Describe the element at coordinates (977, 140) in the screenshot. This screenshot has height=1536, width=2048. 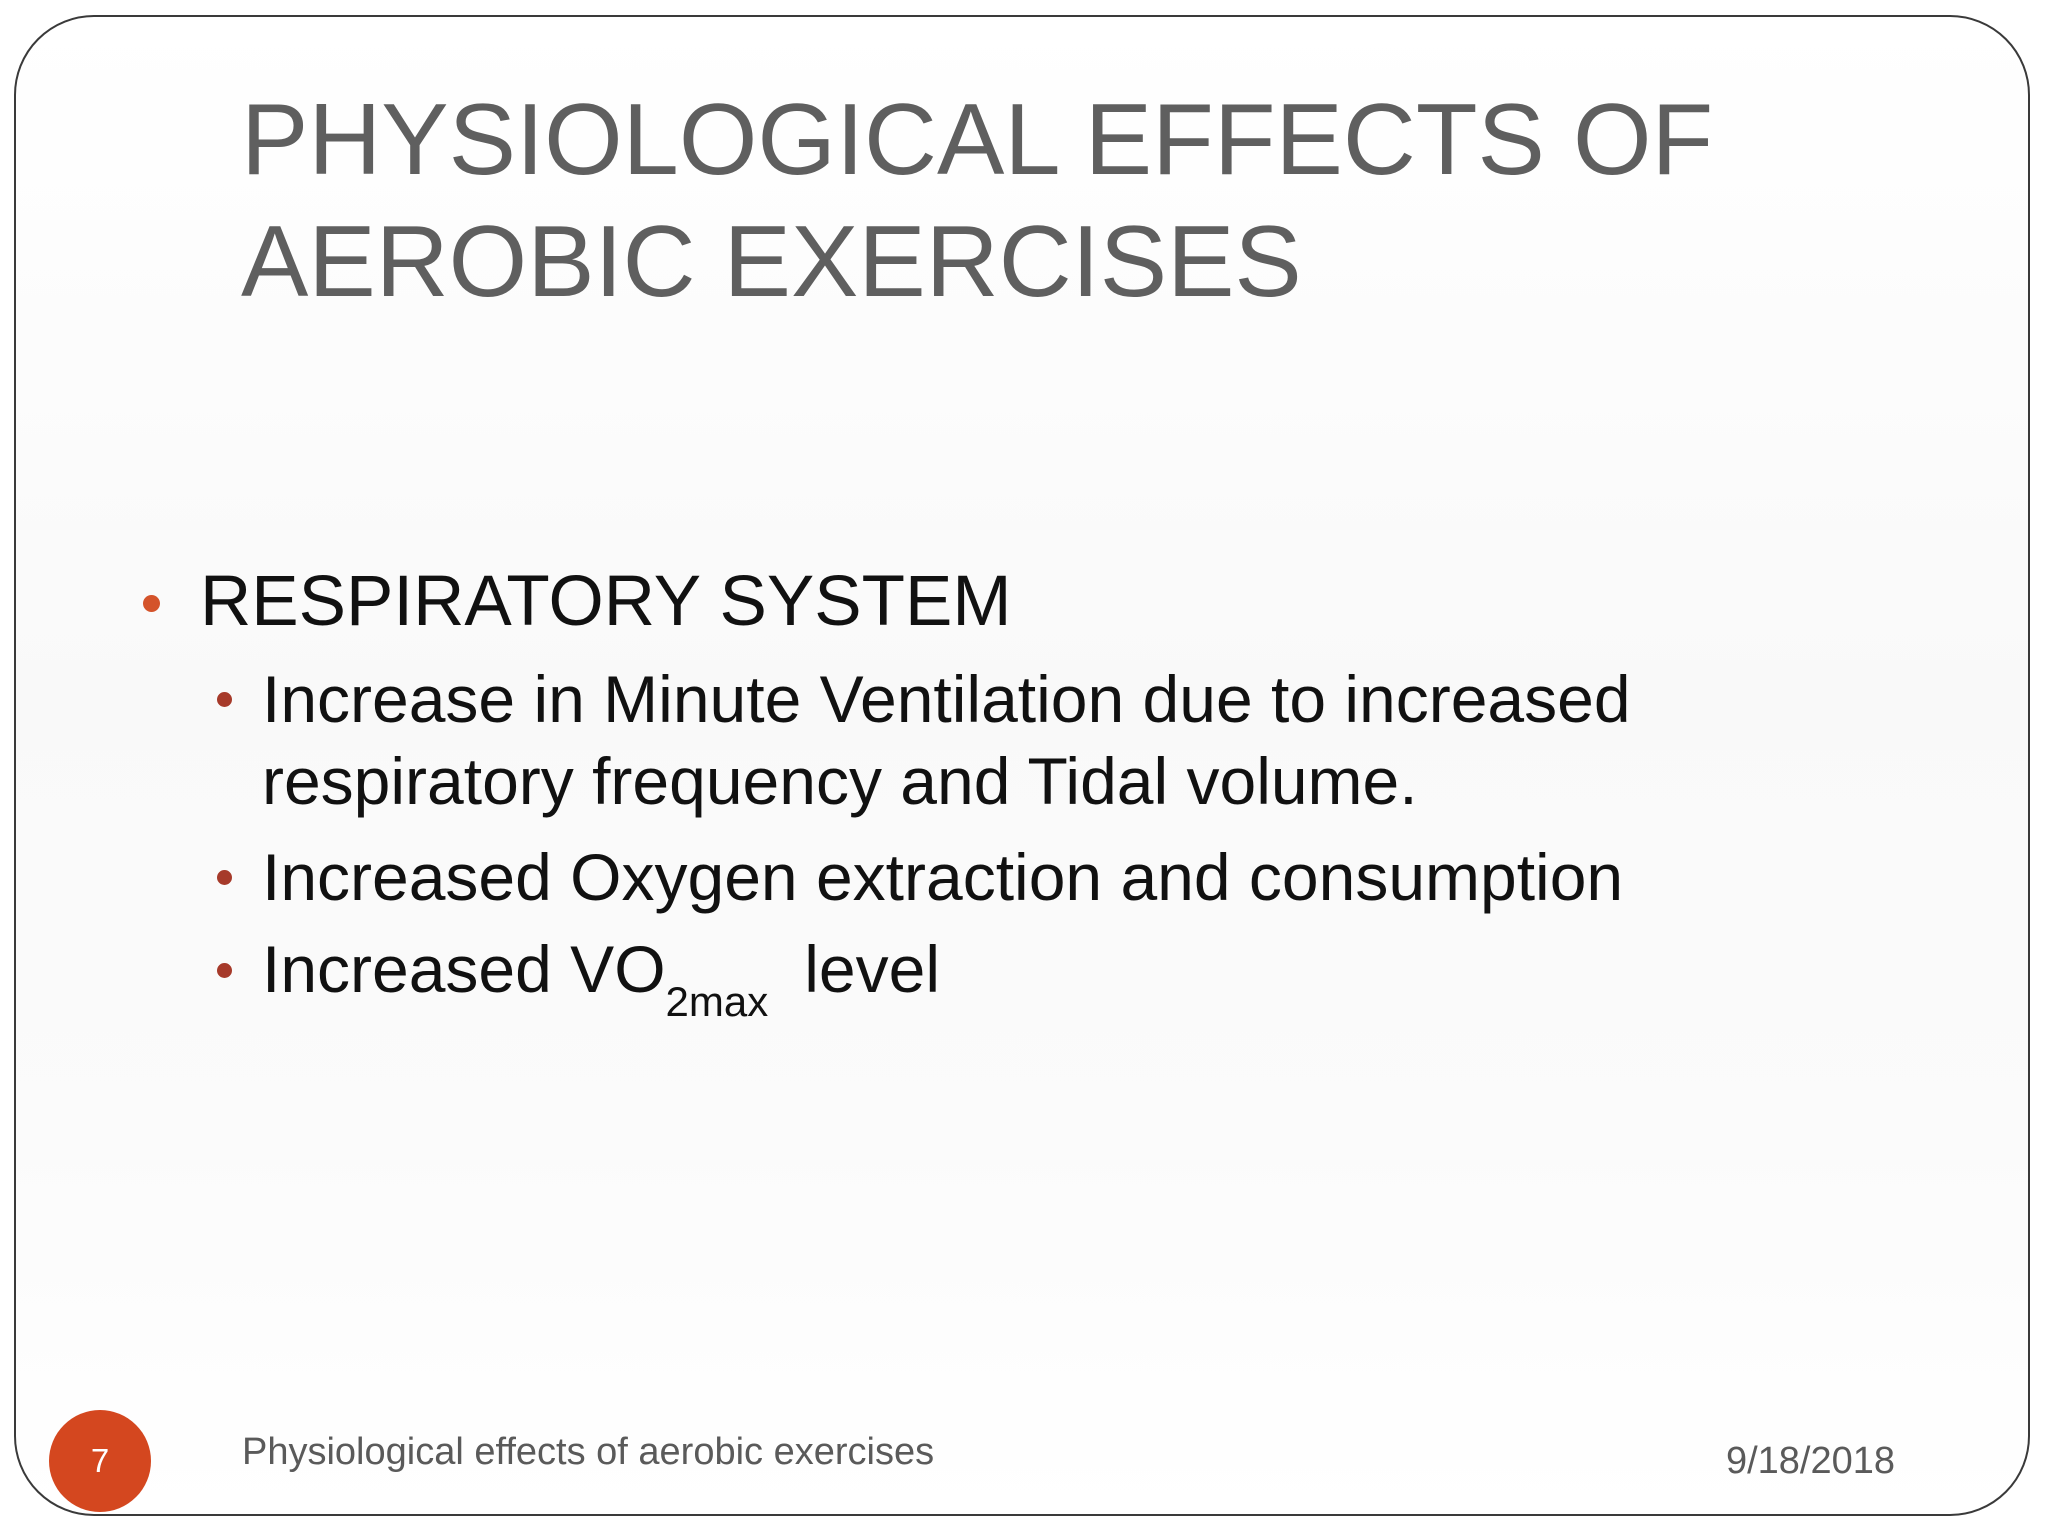
I see `slide-title-line-1: PHYSIOLOGICAL EFFECTS OF` at that location.